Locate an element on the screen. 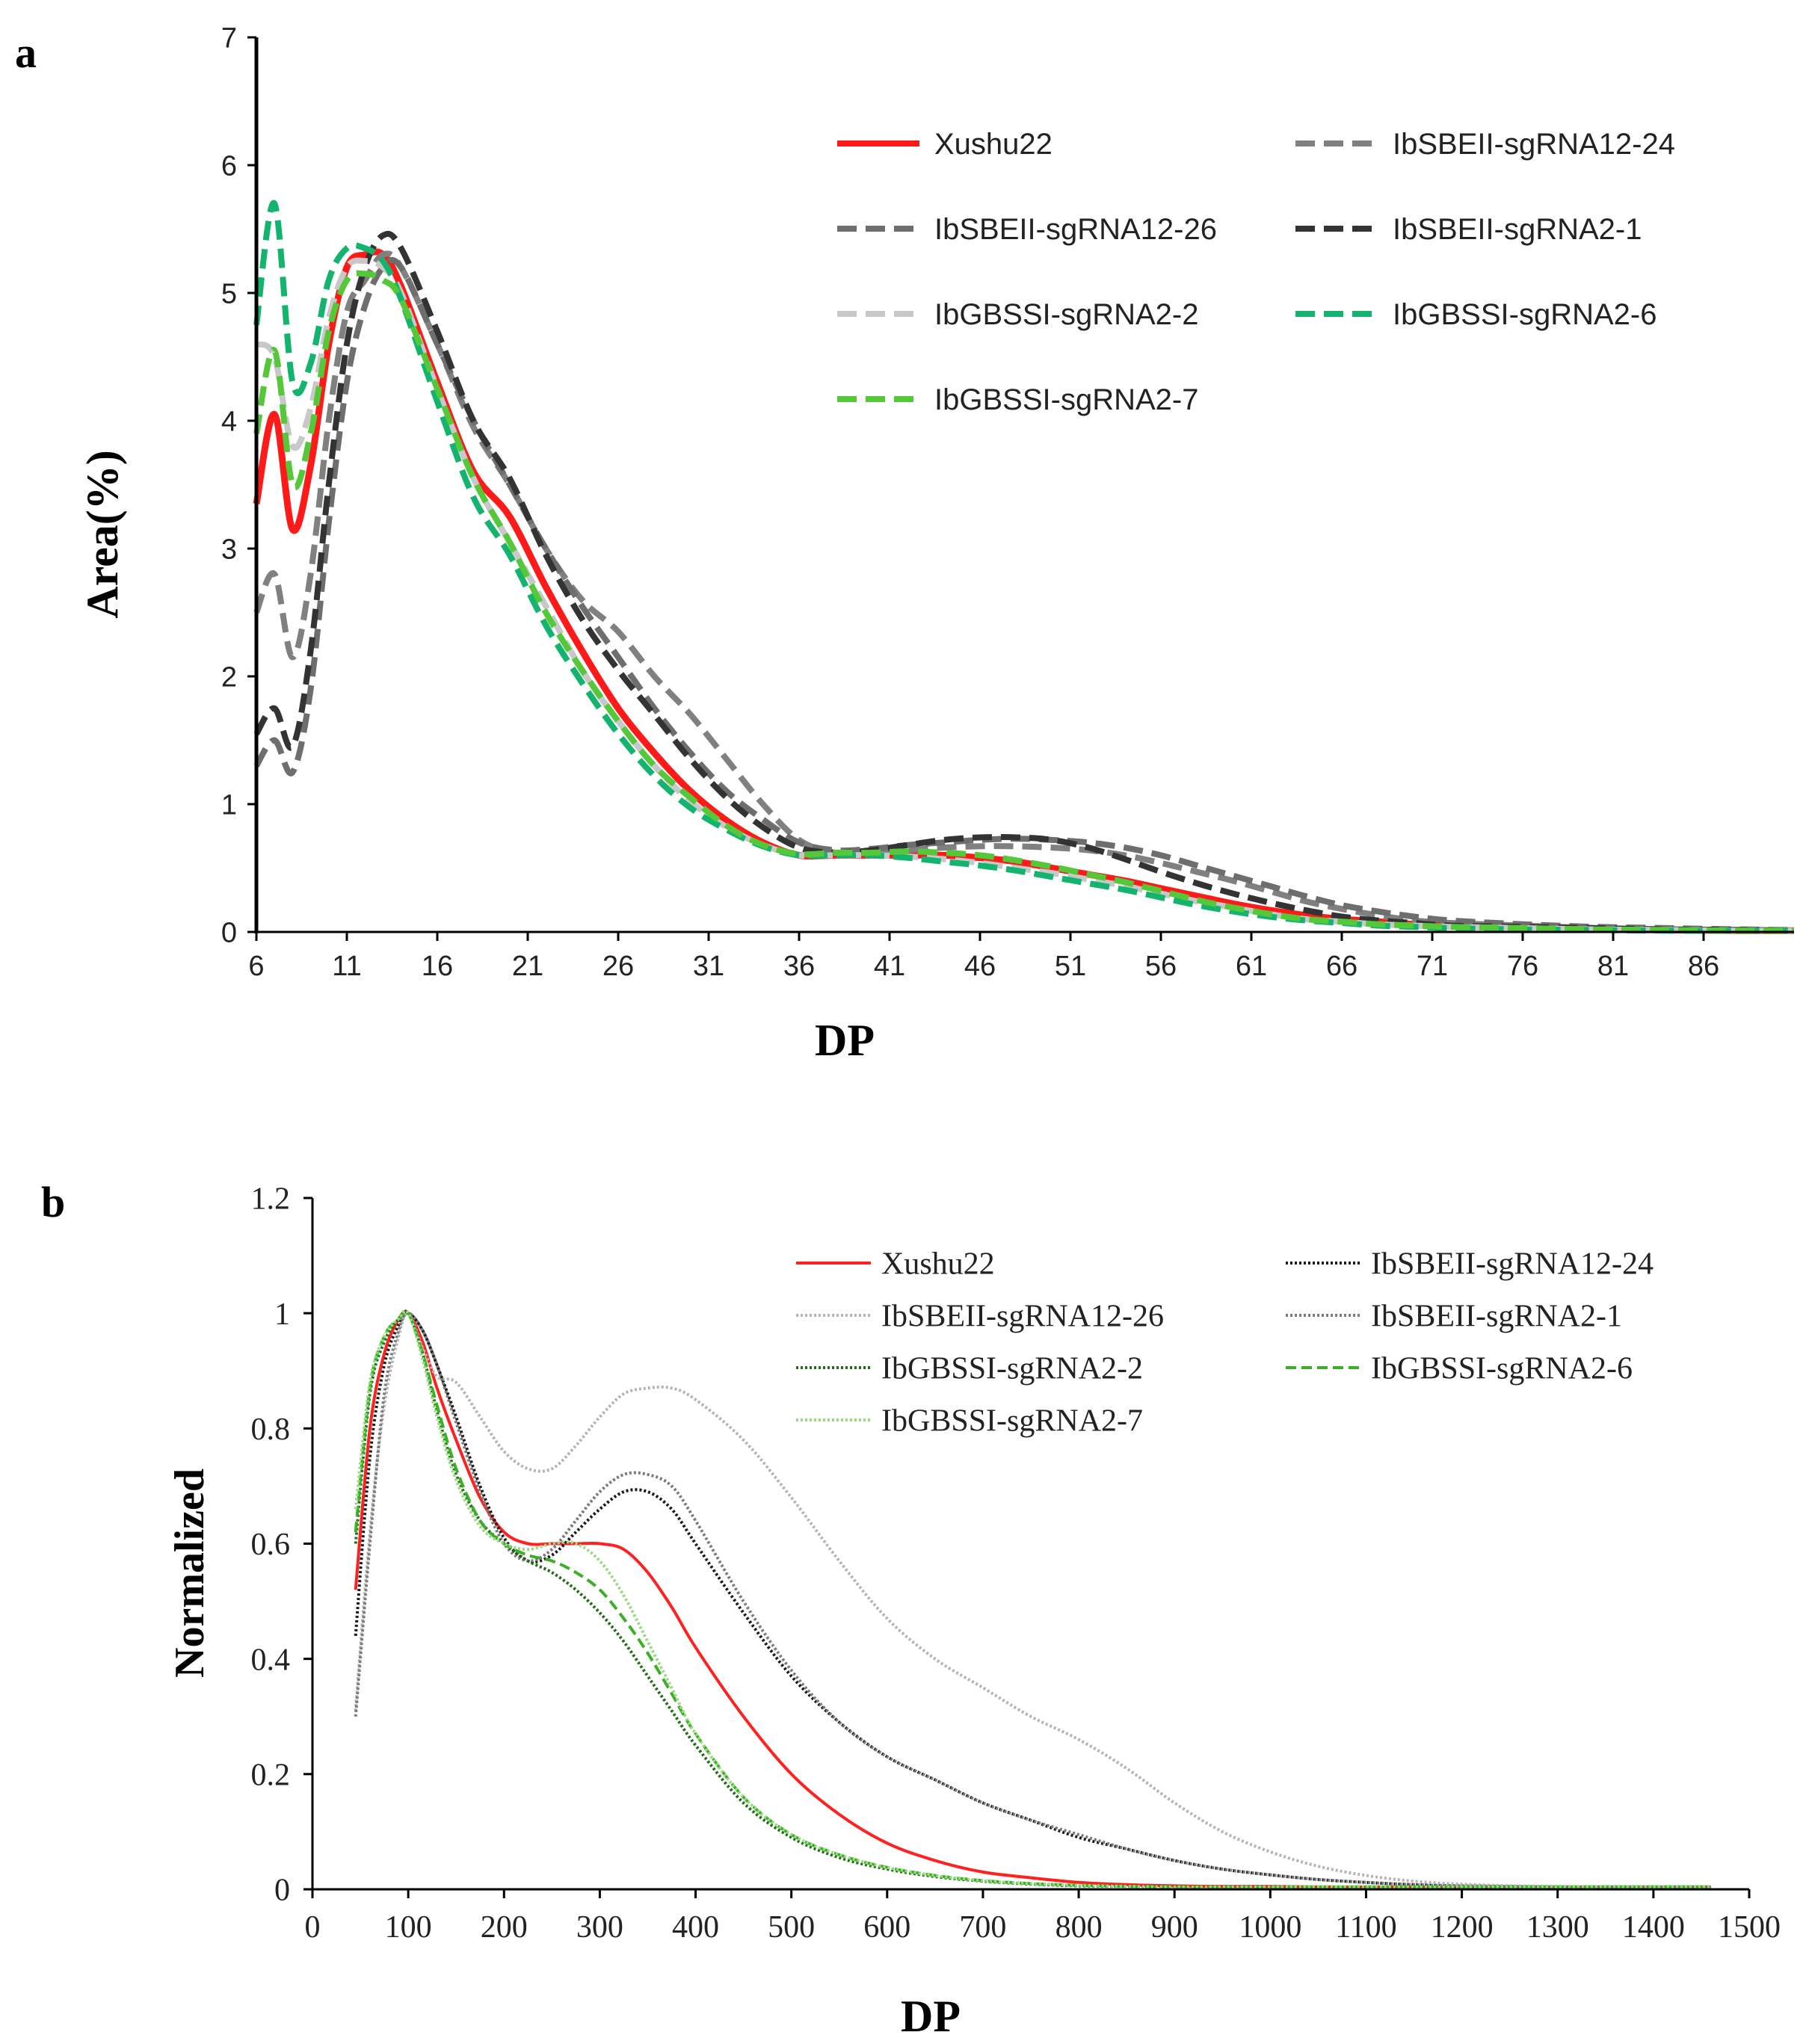 This screenshot has width=1806, height=2044. x-tick-label: 61 is located at coordinates (1251, 966).